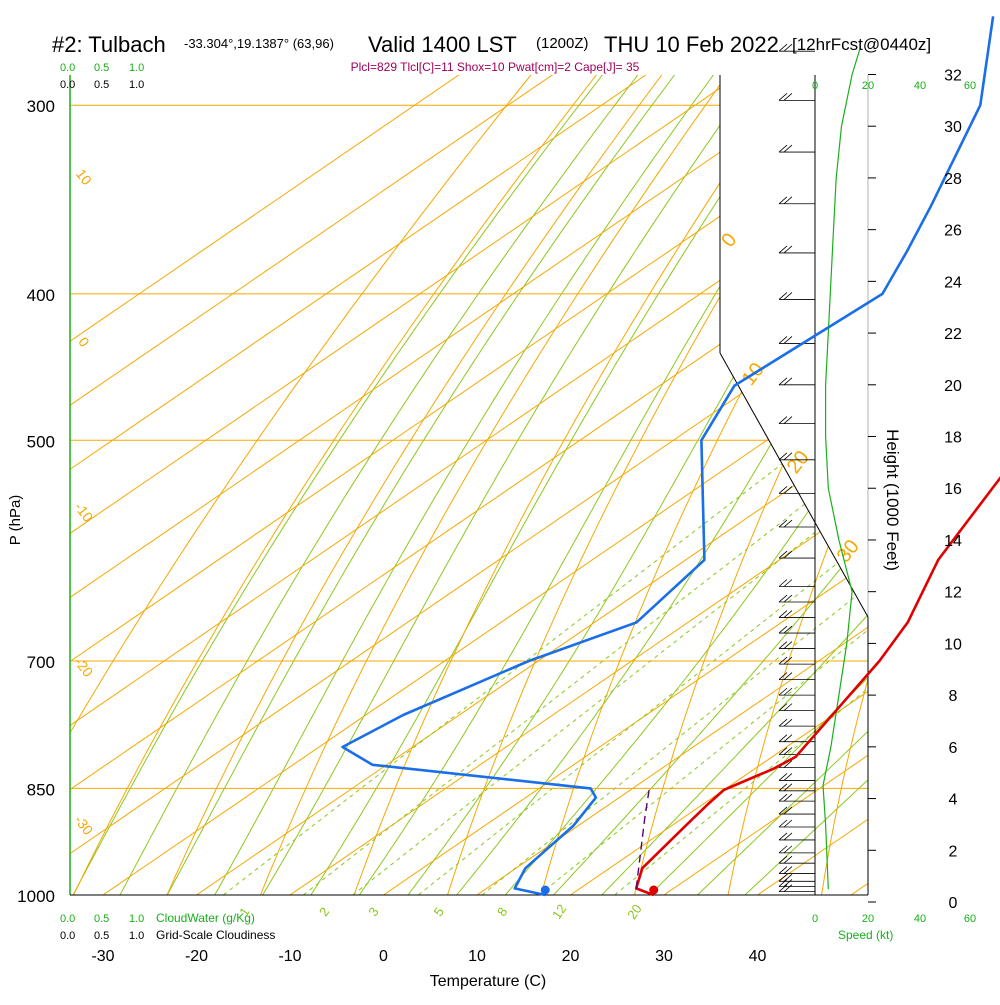 This screenshot has width=1000, height=1005. What do you see at coordinates (892, 500) in the screenshot?
I see `height-axis-title: Height (1000 Feet)` at bounding box center [892, 500].